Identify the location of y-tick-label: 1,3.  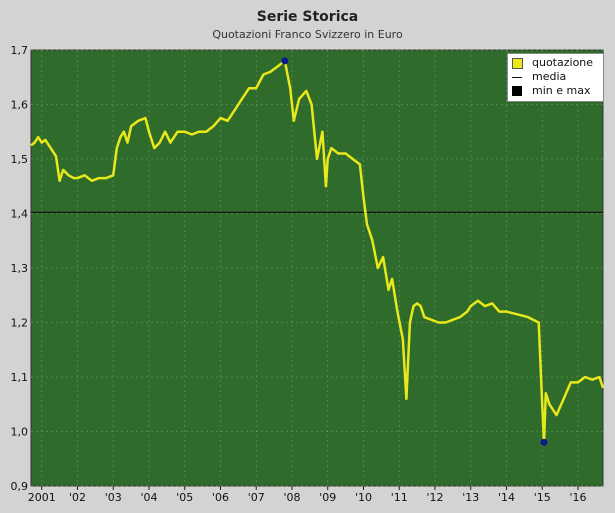
(20, 268).